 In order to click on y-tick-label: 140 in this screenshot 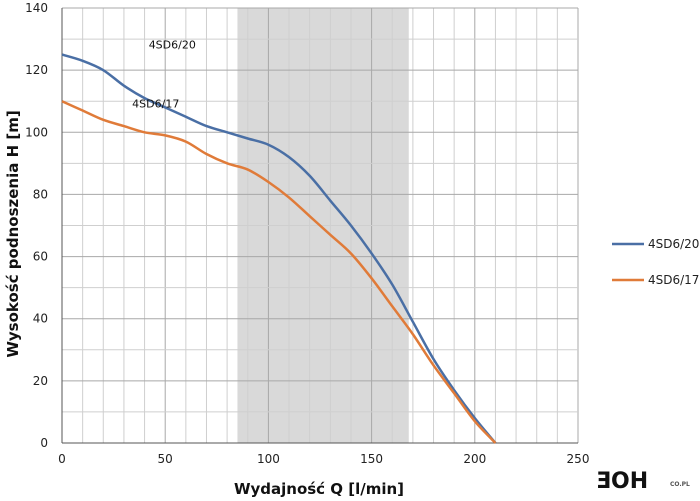, I will do `click(36, 8)`.